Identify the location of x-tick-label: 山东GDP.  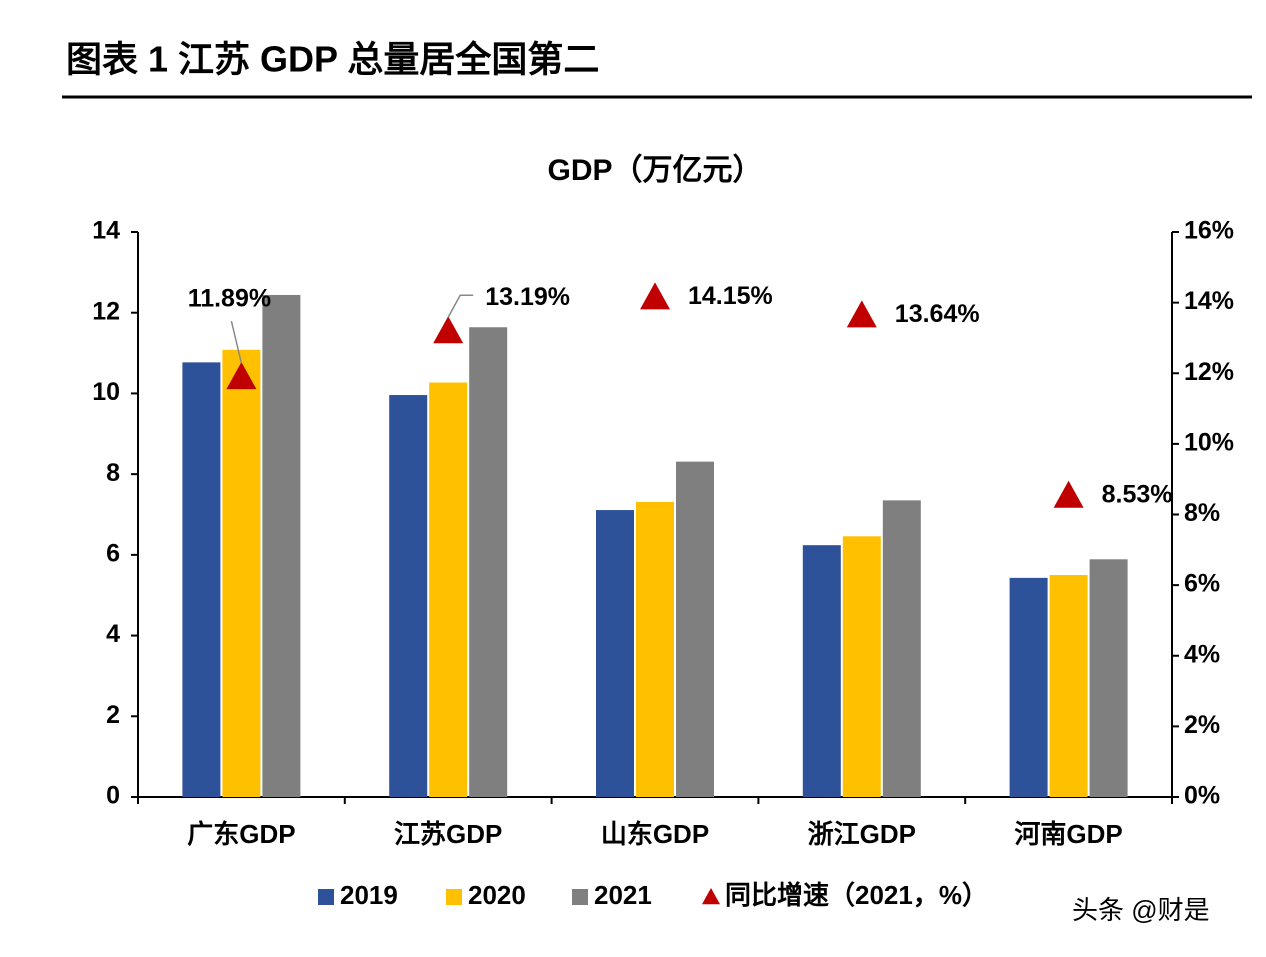
(655, 834).